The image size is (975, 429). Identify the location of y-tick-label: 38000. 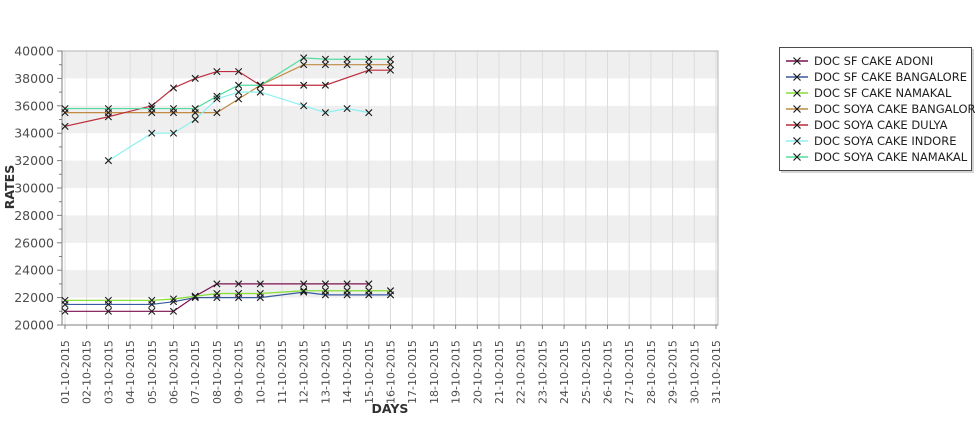
(34, 78).